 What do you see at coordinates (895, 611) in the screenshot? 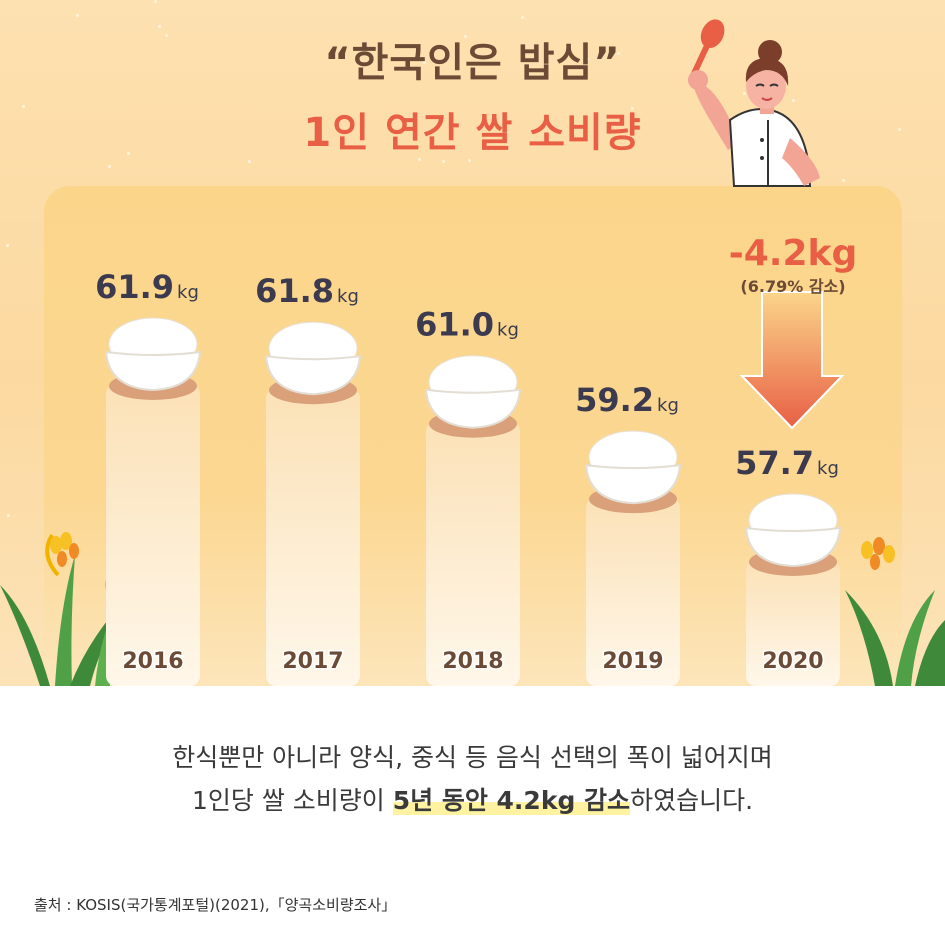
I see `rice-plant-right-illustration` at bounding box center [895, 611].